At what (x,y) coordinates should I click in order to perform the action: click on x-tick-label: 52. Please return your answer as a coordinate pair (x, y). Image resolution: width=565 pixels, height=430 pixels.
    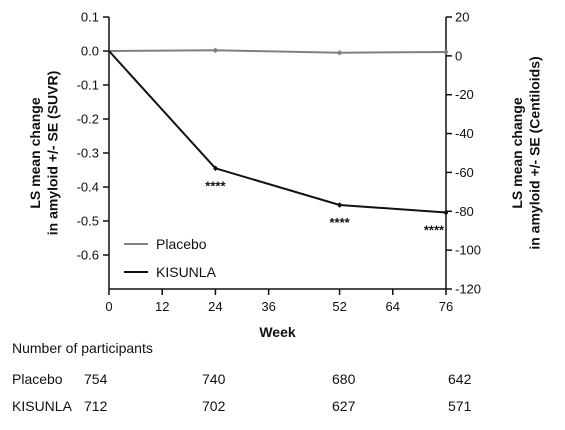
    Looking at the image, I should click on (339, 306).